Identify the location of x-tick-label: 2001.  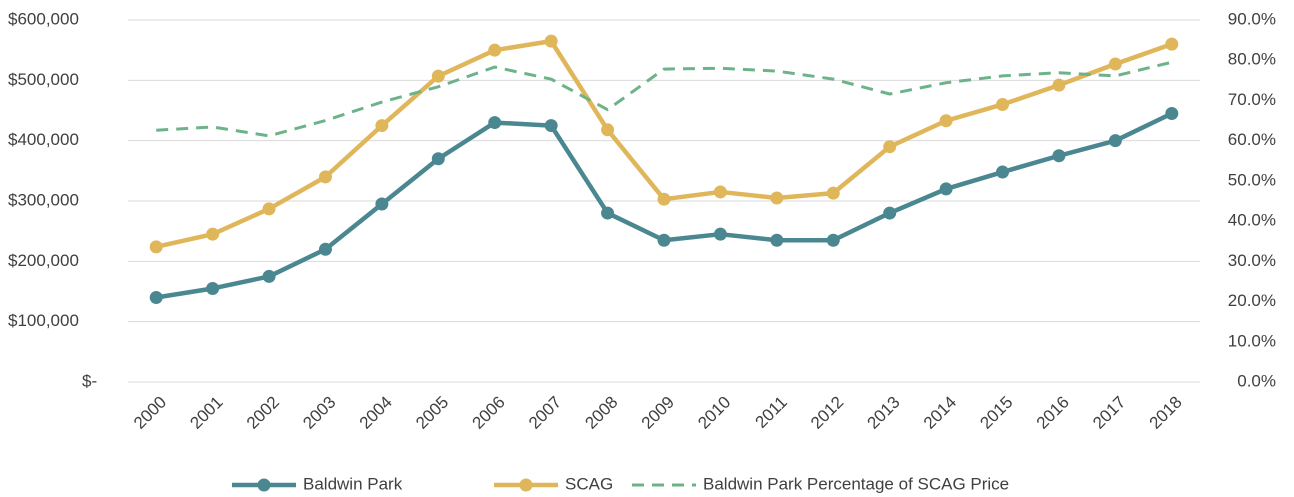
(206, 413).